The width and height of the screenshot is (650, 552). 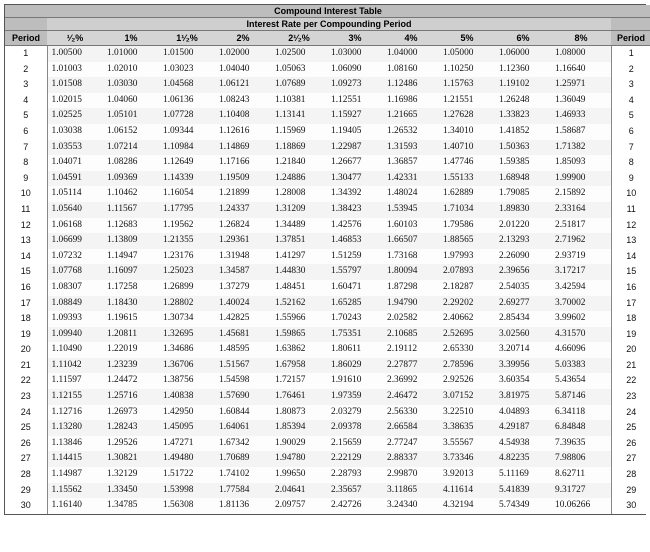 I want to click on period-cell-left: 20, so click(x=26, y=350).